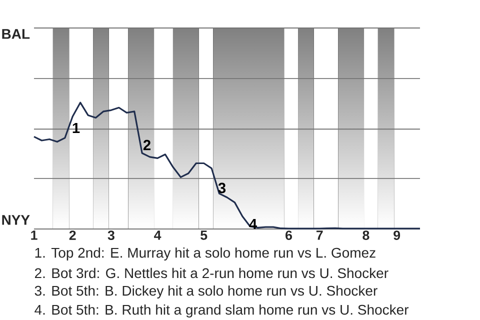 Image resolution: width=480 pixels, height=320 pixels. What do you see at coordinates (397, 235) in the screenshot?
I see `x-tick-label: 9` at bounding box center [397, 235].